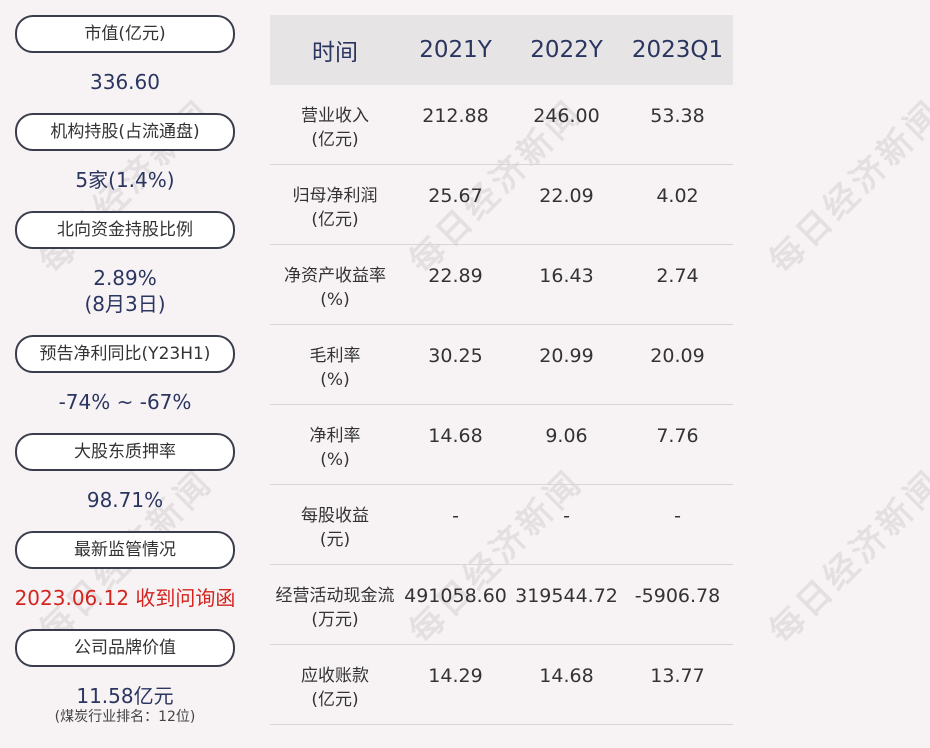  Describe the element at coordinates (501, 365) in the screenshot. I see `table-row: 毛利率 (%) 30.25 20.99 20.09` at that location.